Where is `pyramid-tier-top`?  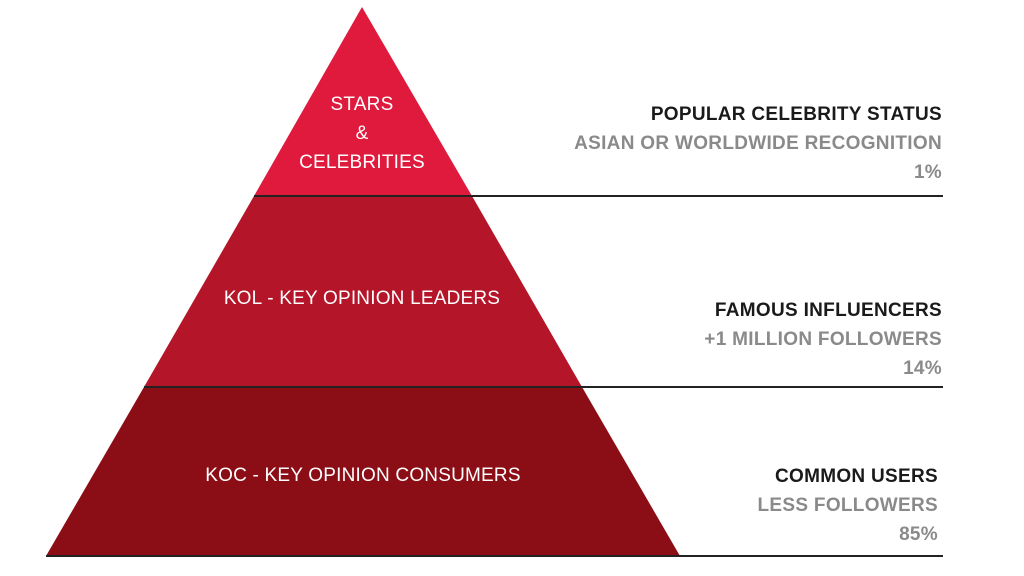
pyramid-tier-top is located at coordinates (363, 101).